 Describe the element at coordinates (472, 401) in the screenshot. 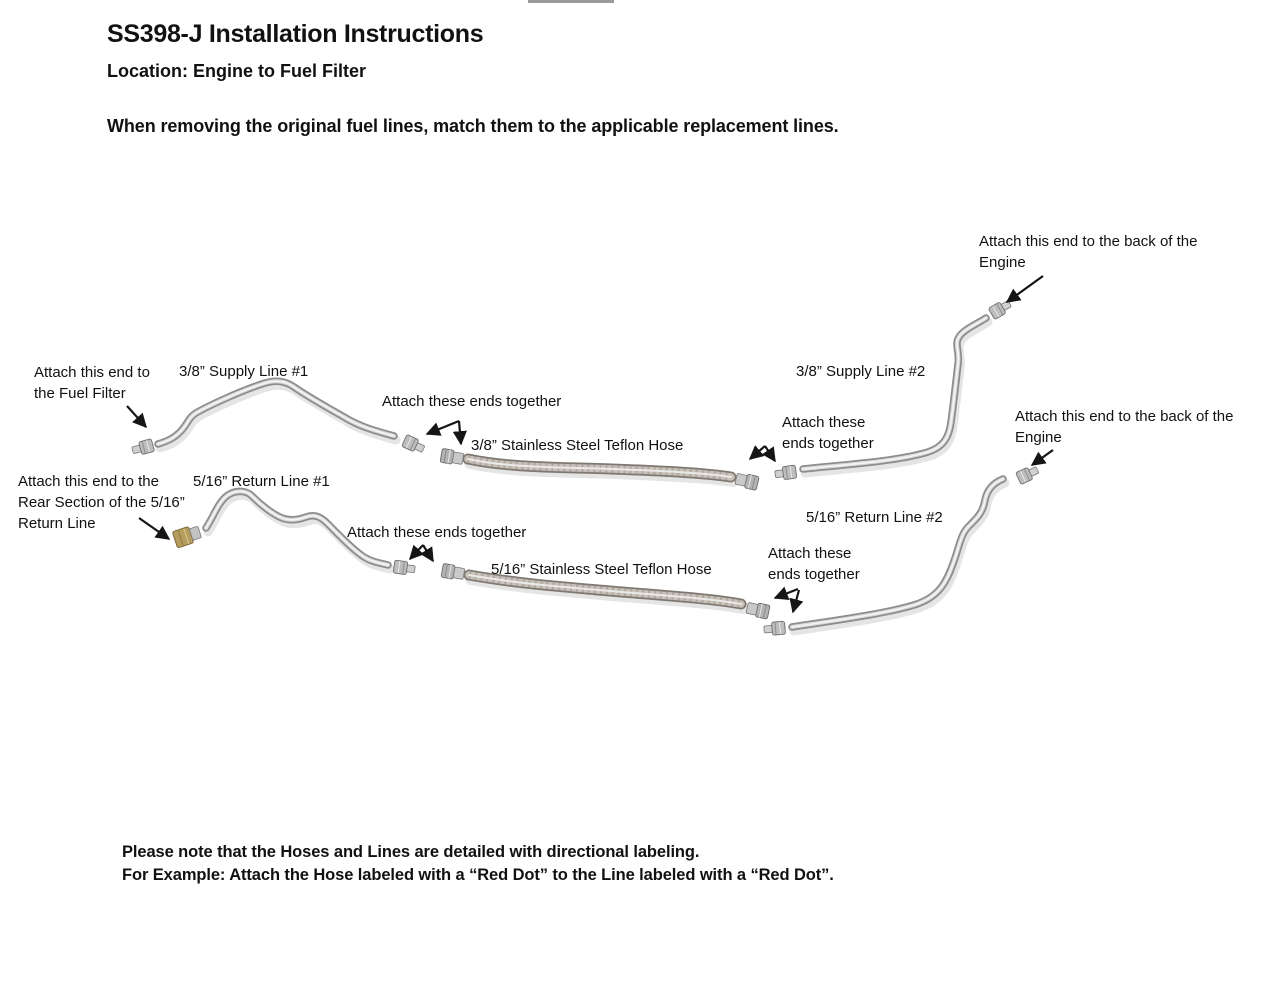

I see `callout-attach-ends-1: Attach these ends together` at that location.